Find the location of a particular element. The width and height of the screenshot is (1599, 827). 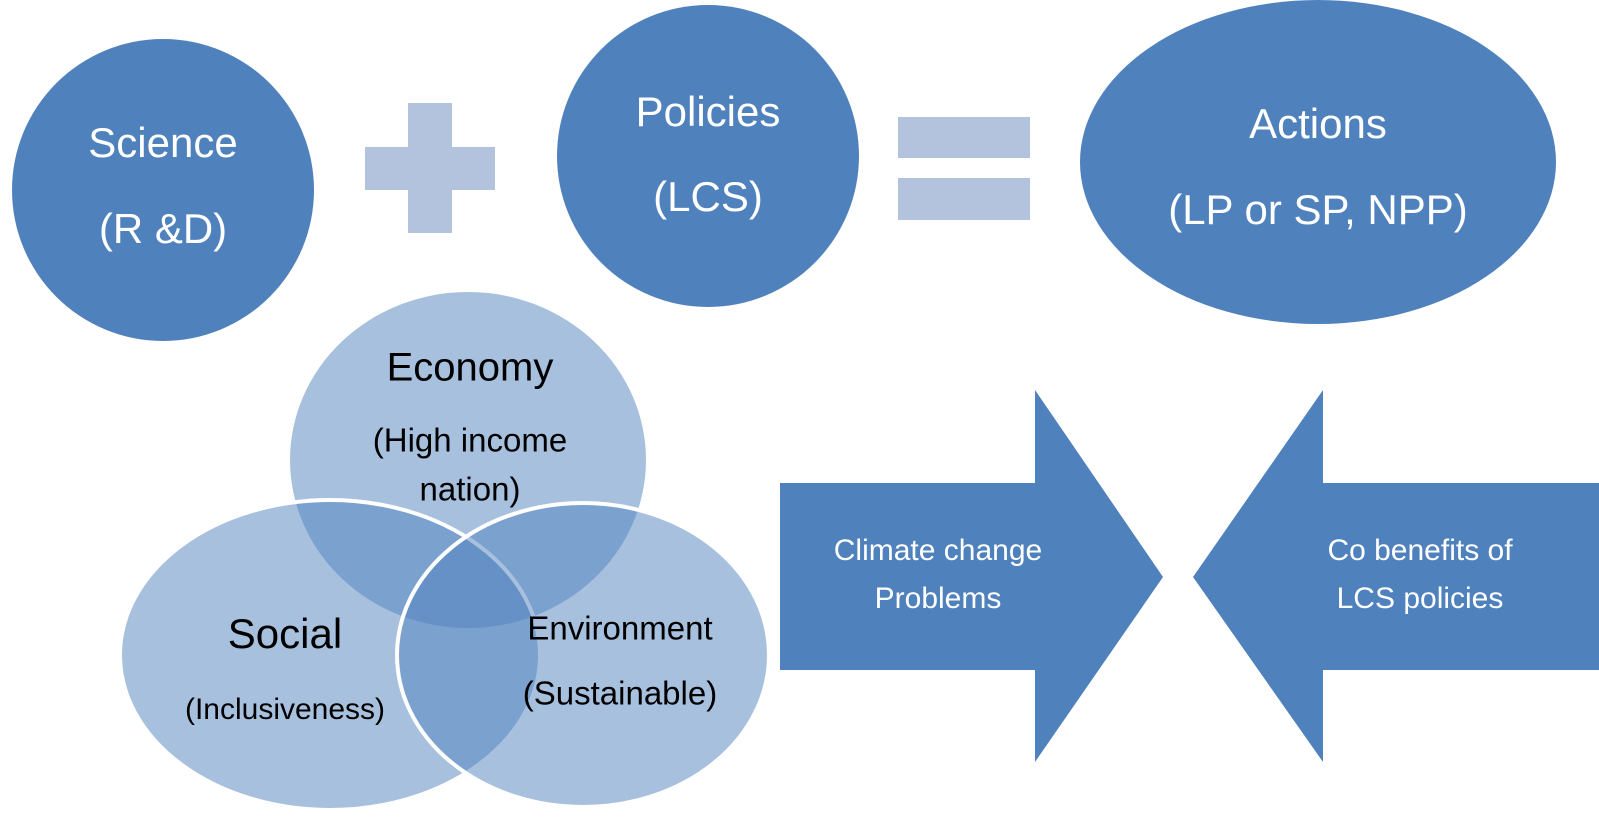

equals-bottom is located at coordinates (964, 199).